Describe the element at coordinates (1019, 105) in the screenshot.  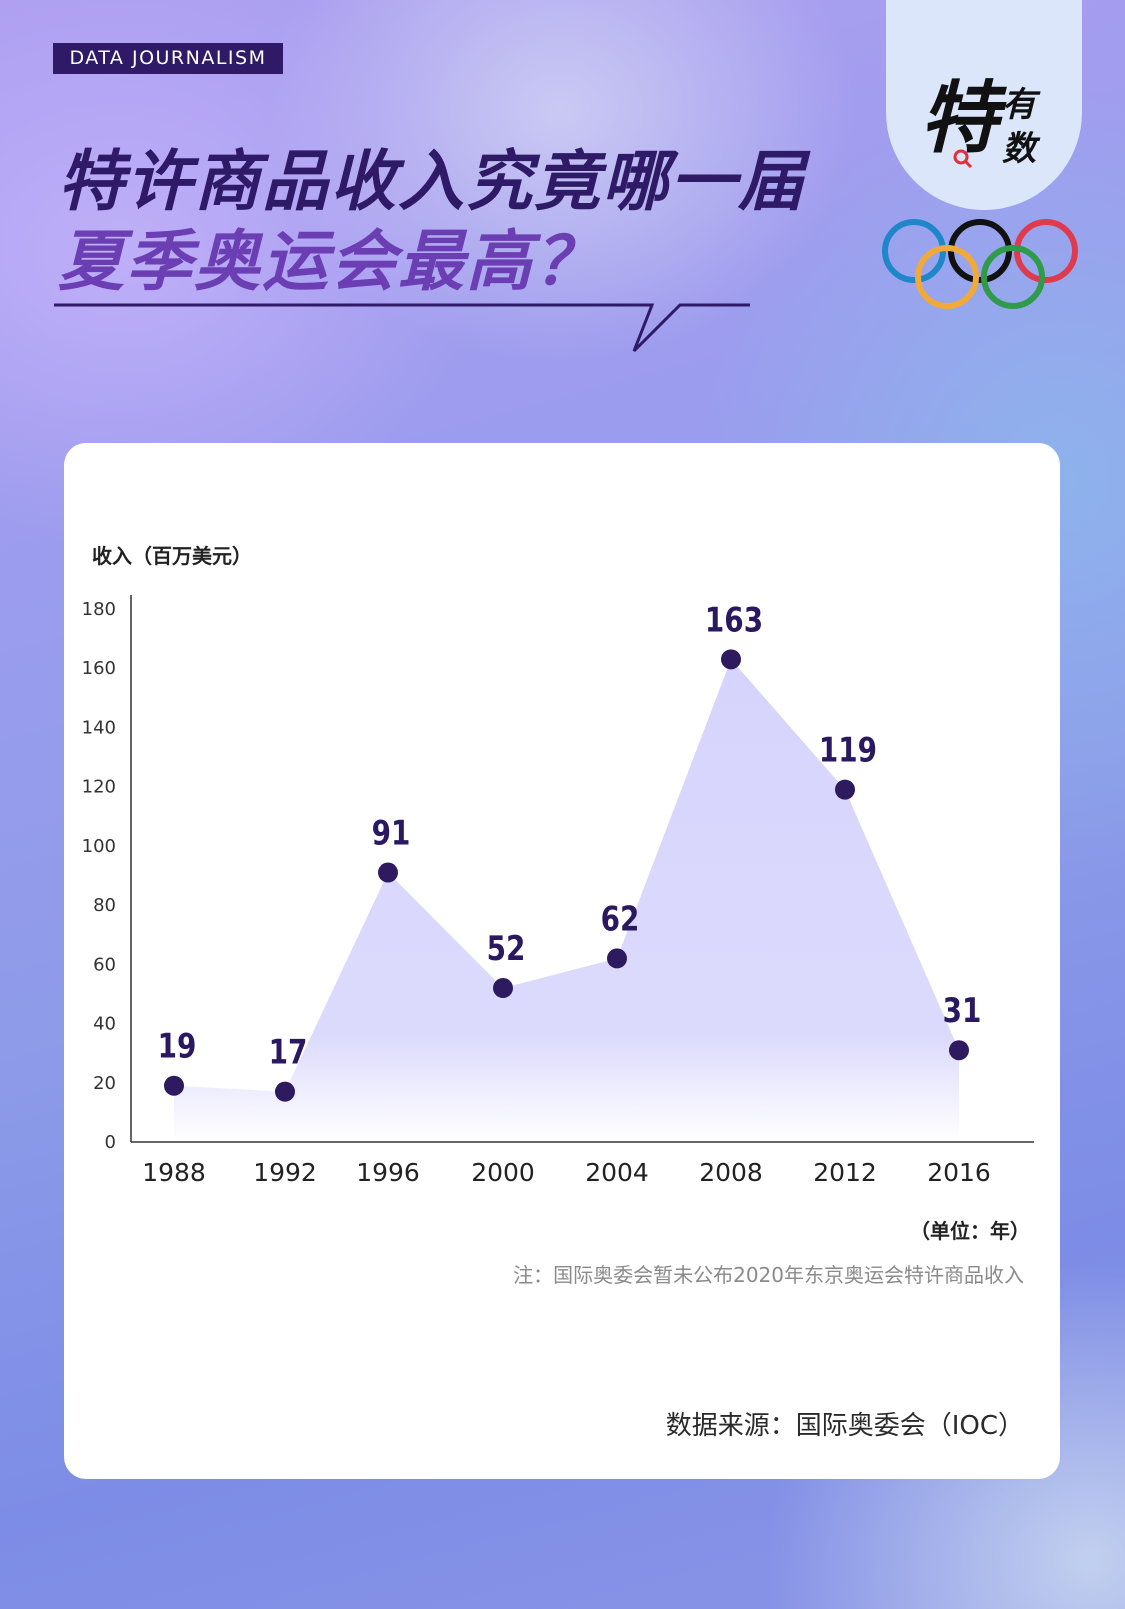
I see `logo-sub-glyph-1: 有` at that location.